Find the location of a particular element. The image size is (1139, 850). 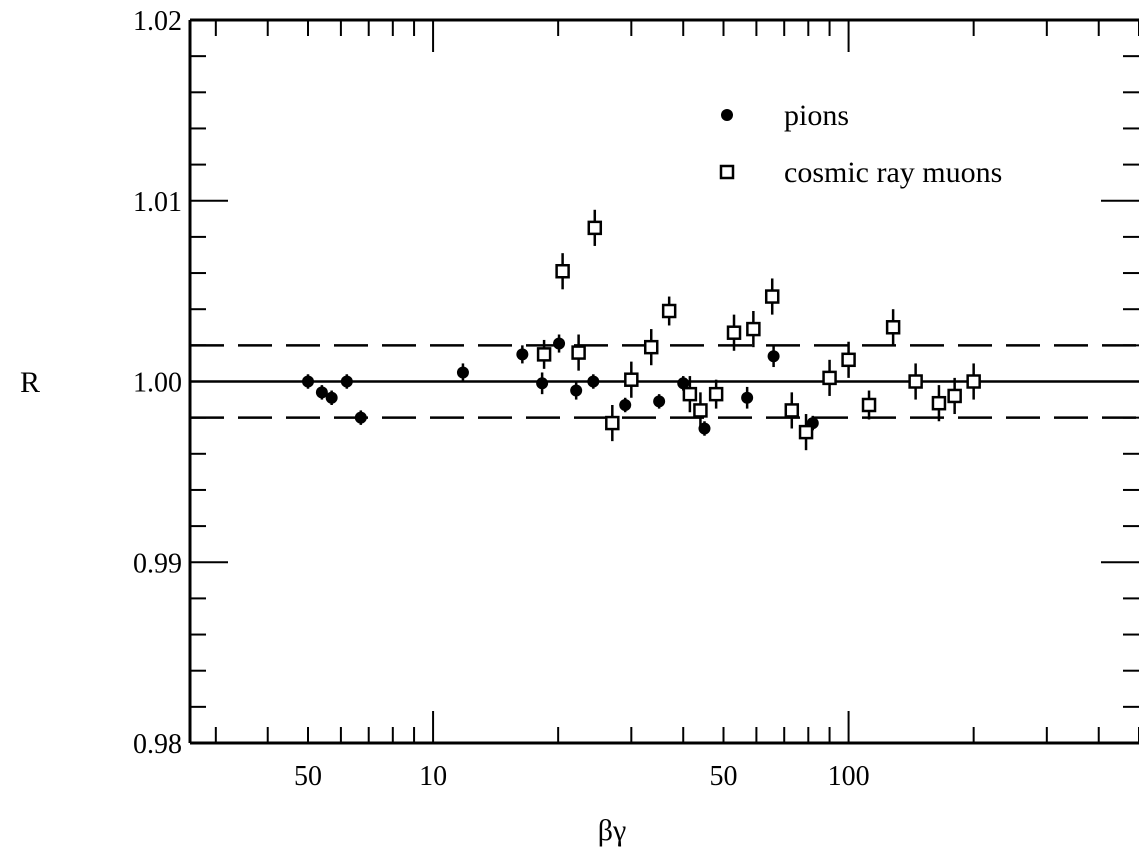

series-pions is located at coordinates (560, 385).